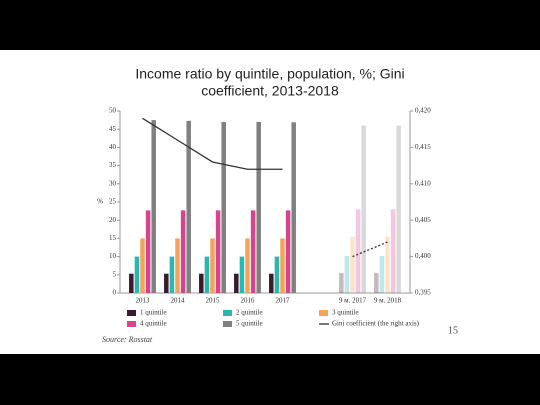 The image size is (540, 405). I want to click on y-tick-label: 15, so click(113, 238).